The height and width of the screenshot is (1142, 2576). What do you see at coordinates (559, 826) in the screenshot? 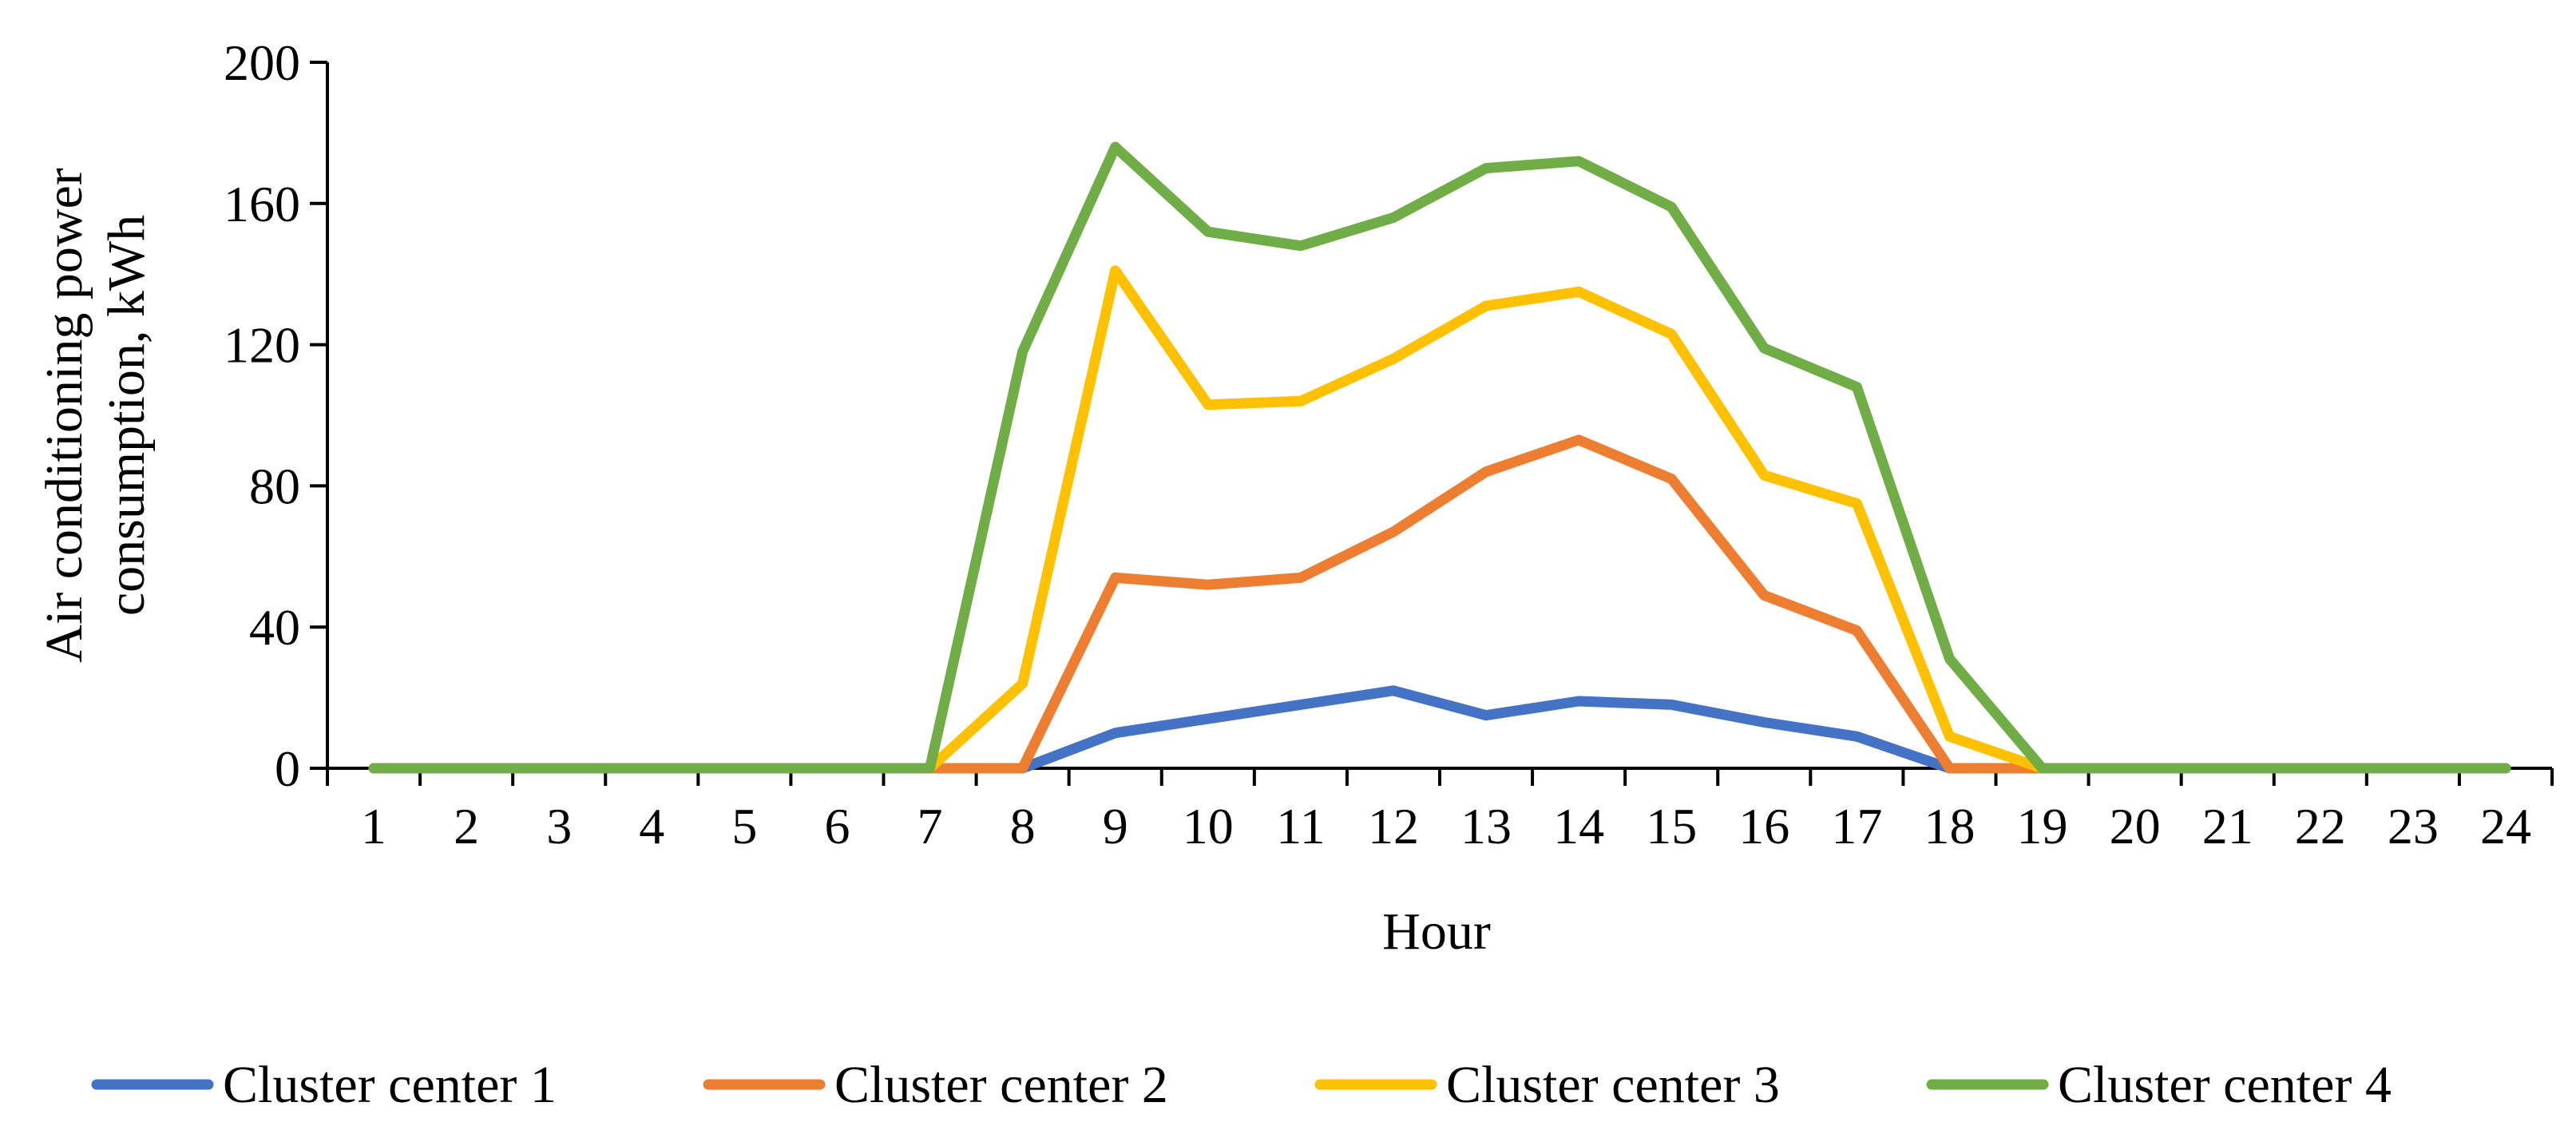
I see `x-tick-label: 3` at bounding box center [559, 826].